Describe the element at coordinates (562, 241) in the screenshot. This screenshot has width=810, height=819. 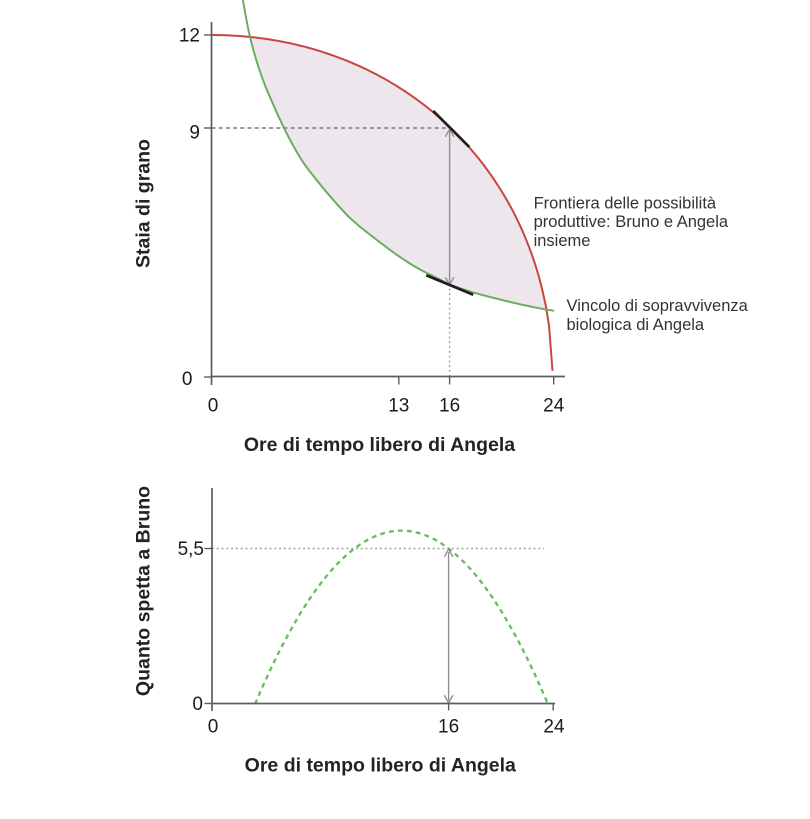
I see `svg-text: insieme` at that location.